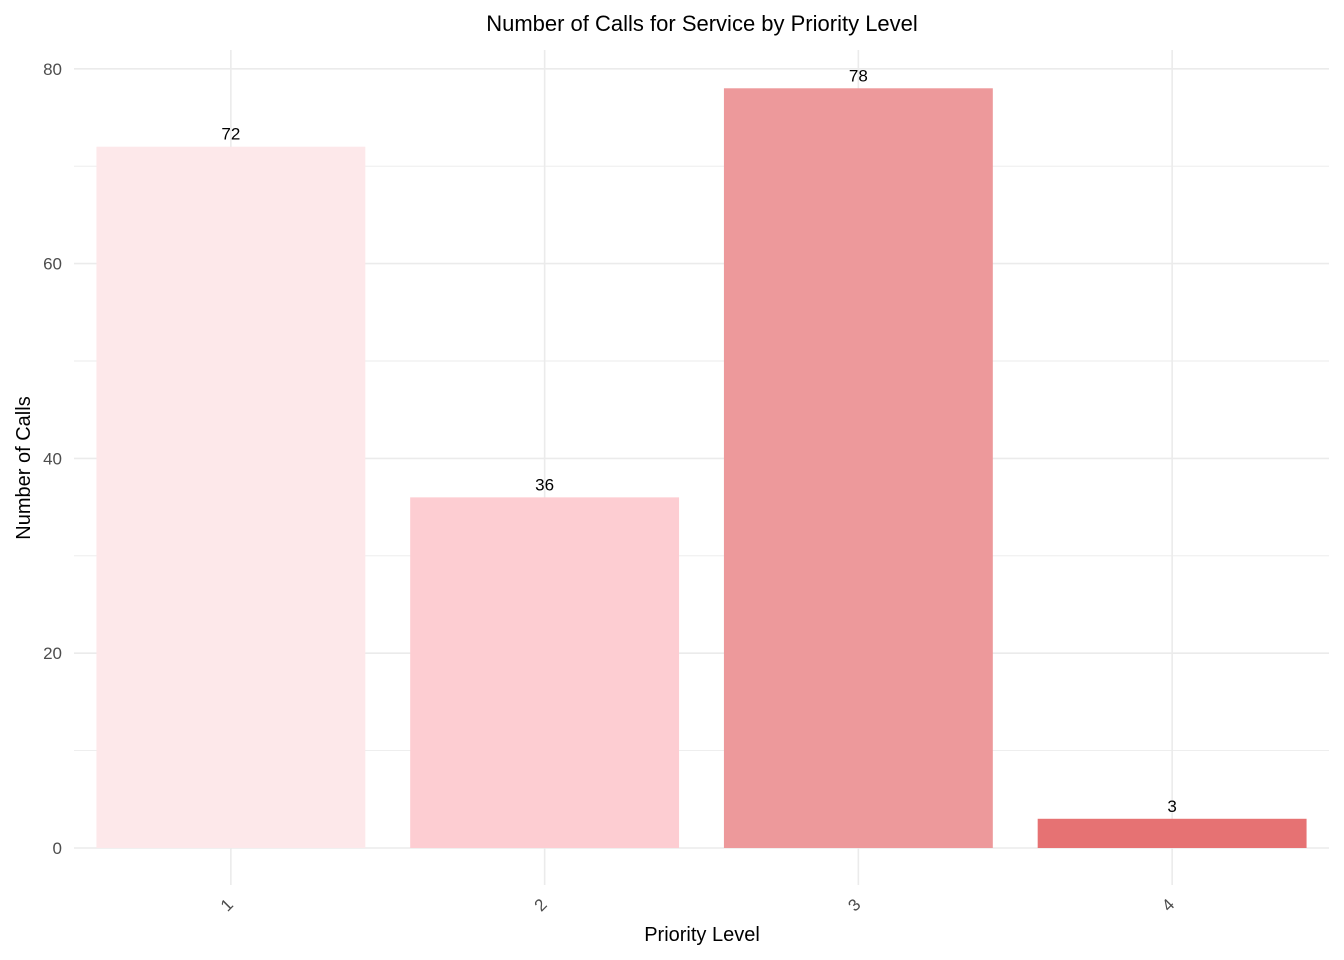 This screenshot has width=1344, height=960. I want to click on bar-value-label: 36, so click(544, 484).